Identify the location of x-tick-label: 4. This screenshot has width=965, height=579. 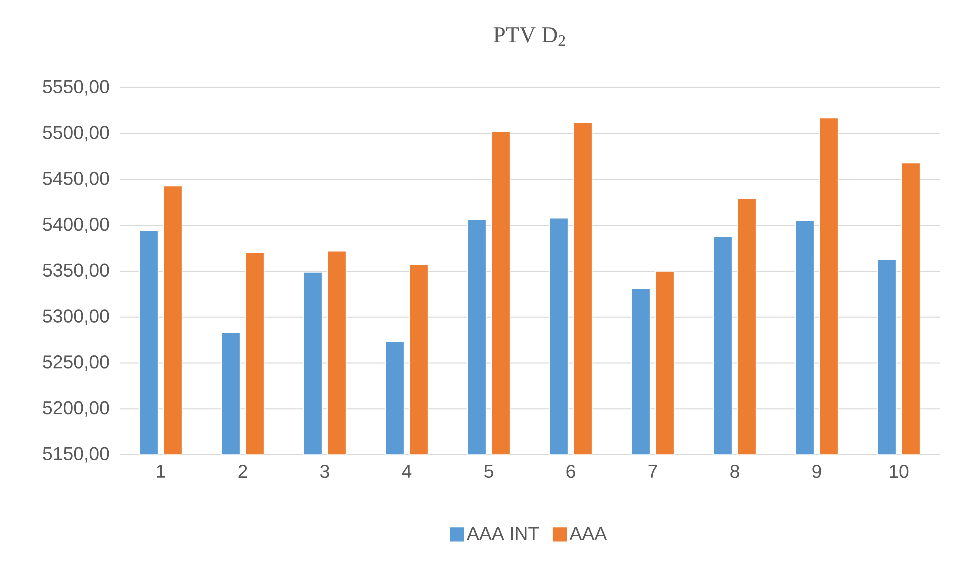
(407, 471).